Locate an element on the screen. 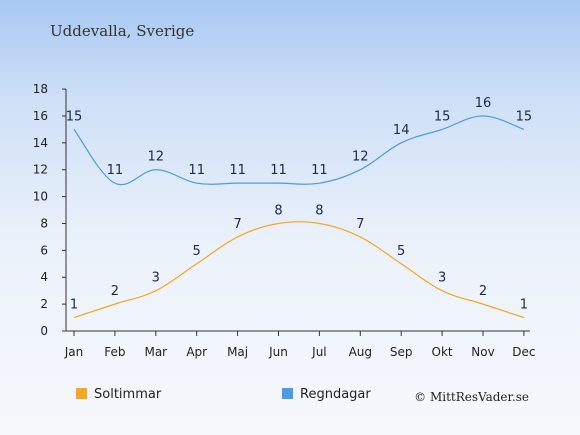 The width and height of the screenshot is (580, 435). series-line-regndagar is located at coordinates (299, 150).